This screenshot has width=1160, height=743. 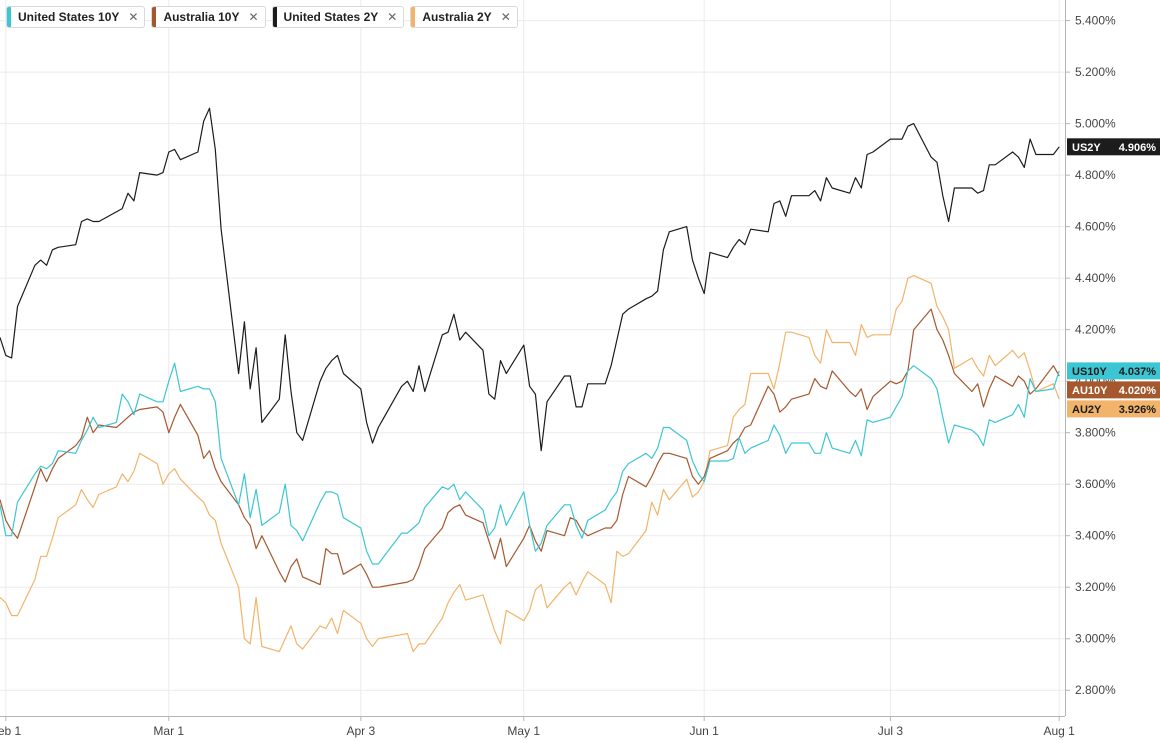 What do you see at coordinates (1095, 330) in the screenshot?
I see `y-tick-label: 4.200%` at bounding box center [1095, 330].